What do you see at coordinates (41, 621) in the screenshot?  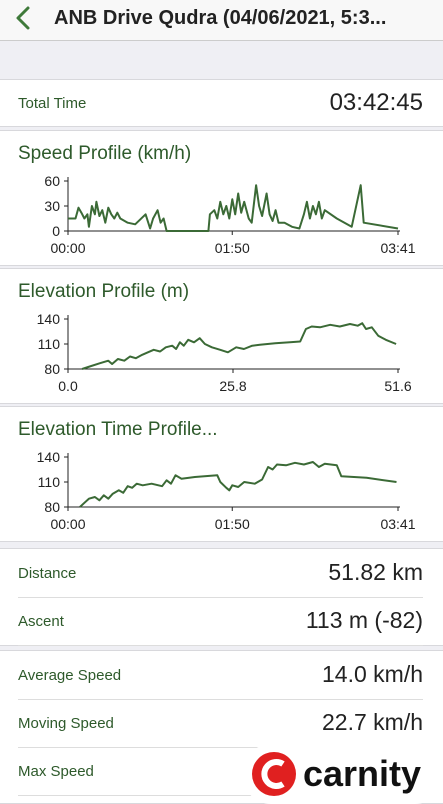 I see `stat-label: Ascent` at bounding box center [41, 621].